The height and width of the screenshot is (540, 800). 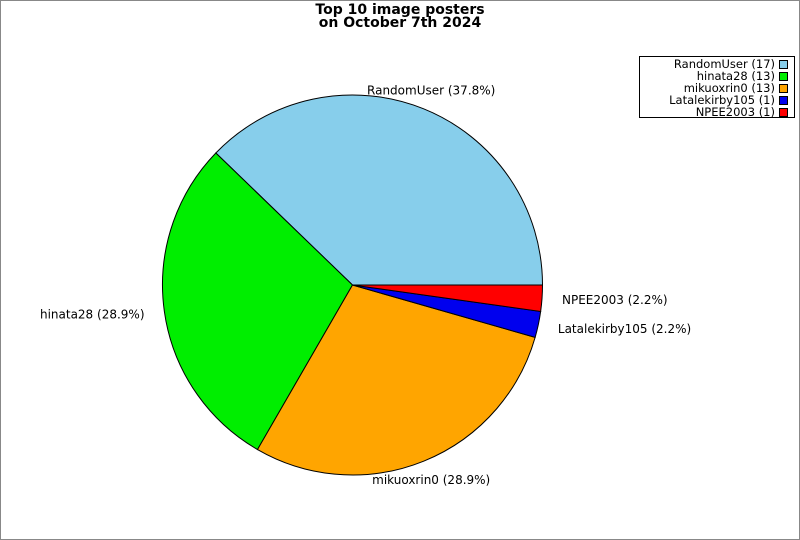 I want to click on pie-slice-RandomUser, so click(x=379, y=190).